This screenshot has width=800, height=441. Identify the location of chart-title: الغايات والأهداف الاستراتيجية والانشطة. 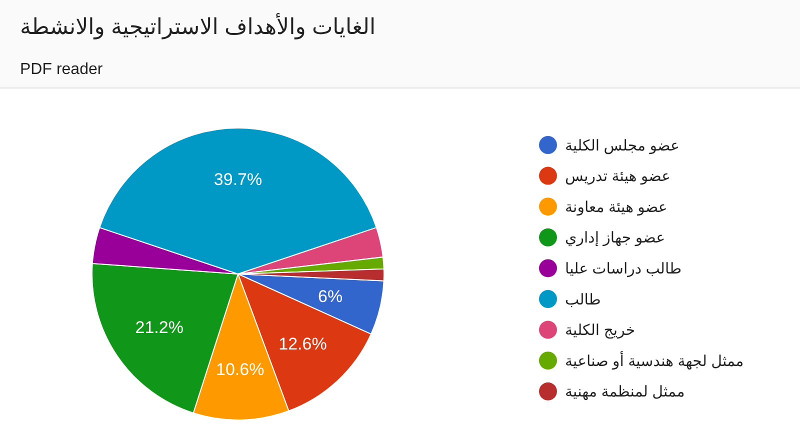
(198, 26).